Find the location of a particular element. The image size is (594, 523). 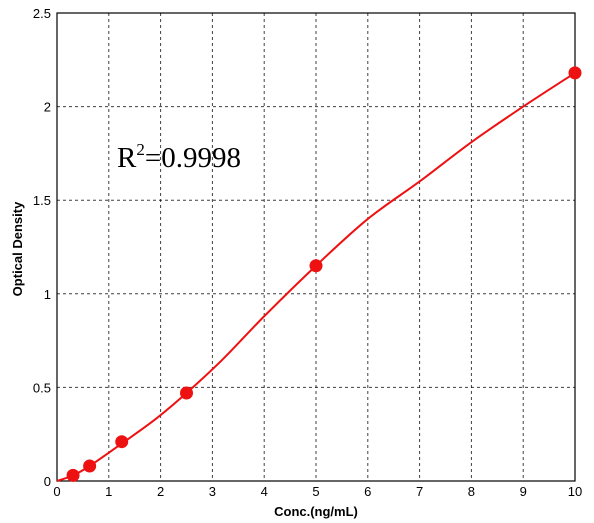

r-squared-value: =0.9998 is located at coordinates (193, 158).